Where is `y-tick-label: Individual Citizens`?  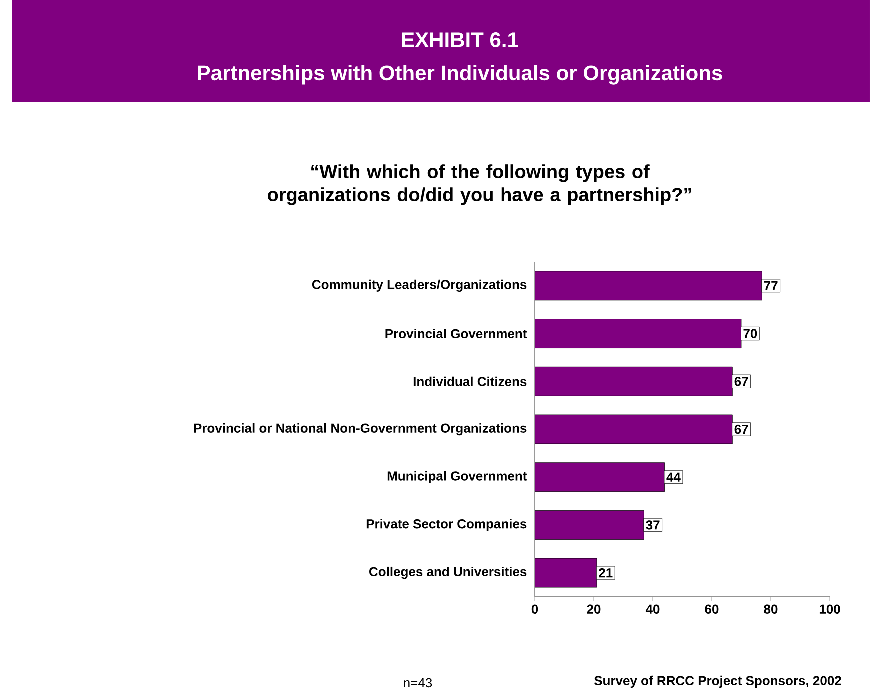 y-tick-label: Individual Citizens is located at coordinates (470, 381).